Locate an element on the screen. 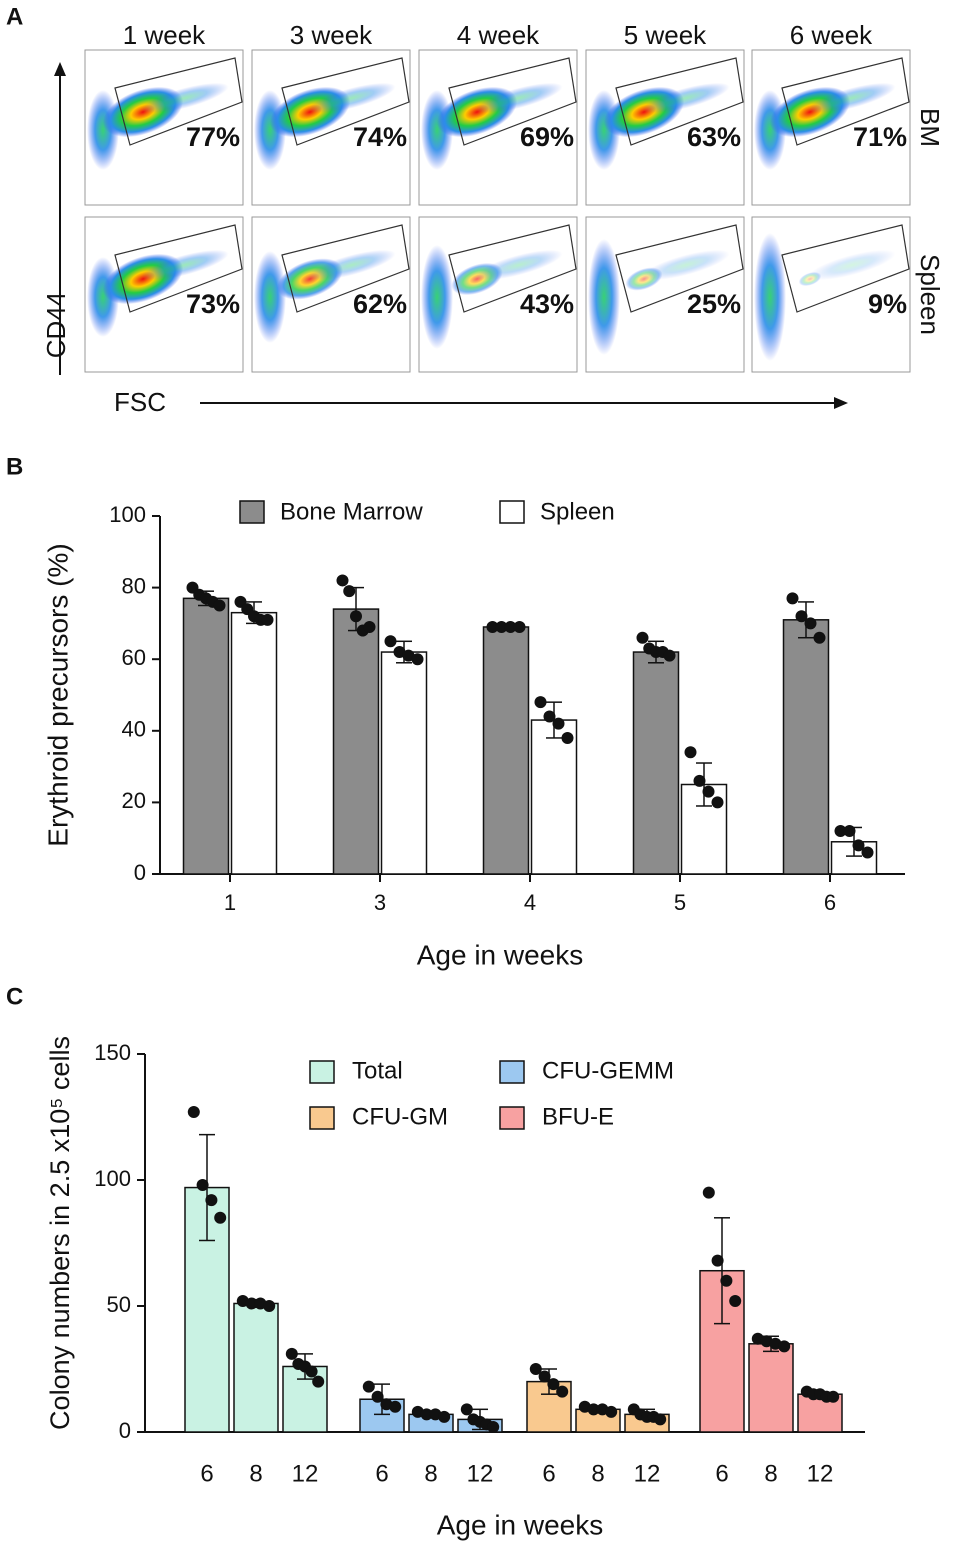 The image size is (953, 1554). y-axis-label: Colony numbers in 2.5 x10⁵ cells is located at coordinates (60, 1233).